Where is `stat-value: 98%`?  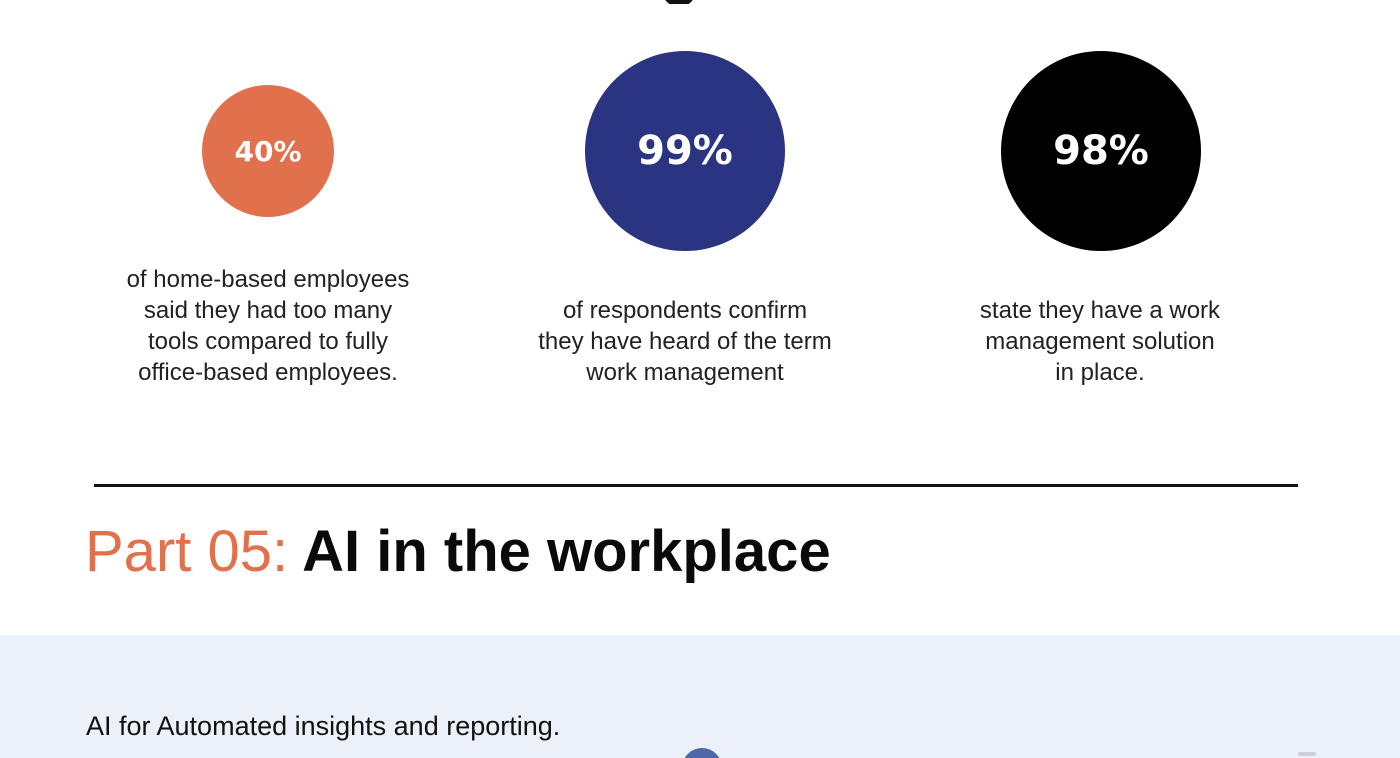 stat-value: 98% is located at coordinates (1101, 151).